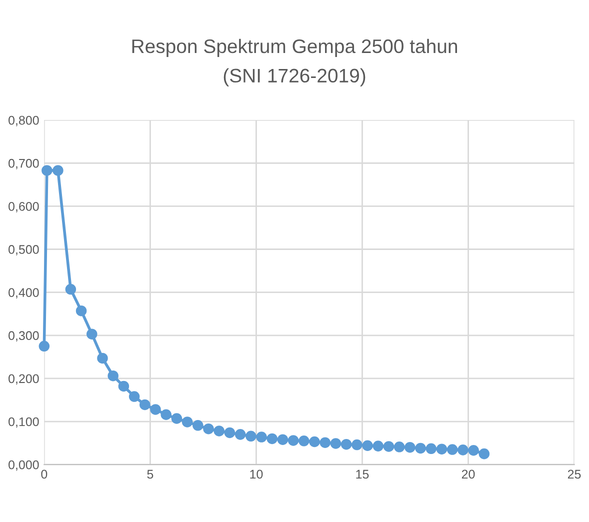 The height and width of the screenshot is (522, 589). I want to click on x-tick-label: 15, so click(362, 474).